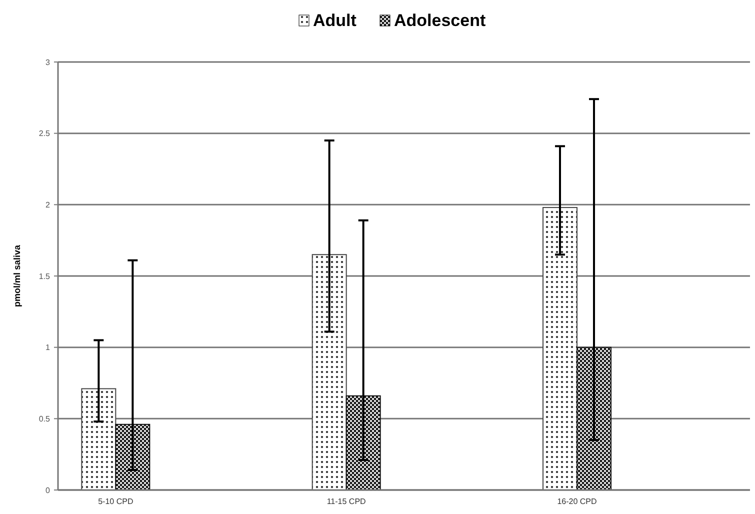 This screenshot has width=755, height=514. I want to click on y-tick-label: 0, so click(48, 490).